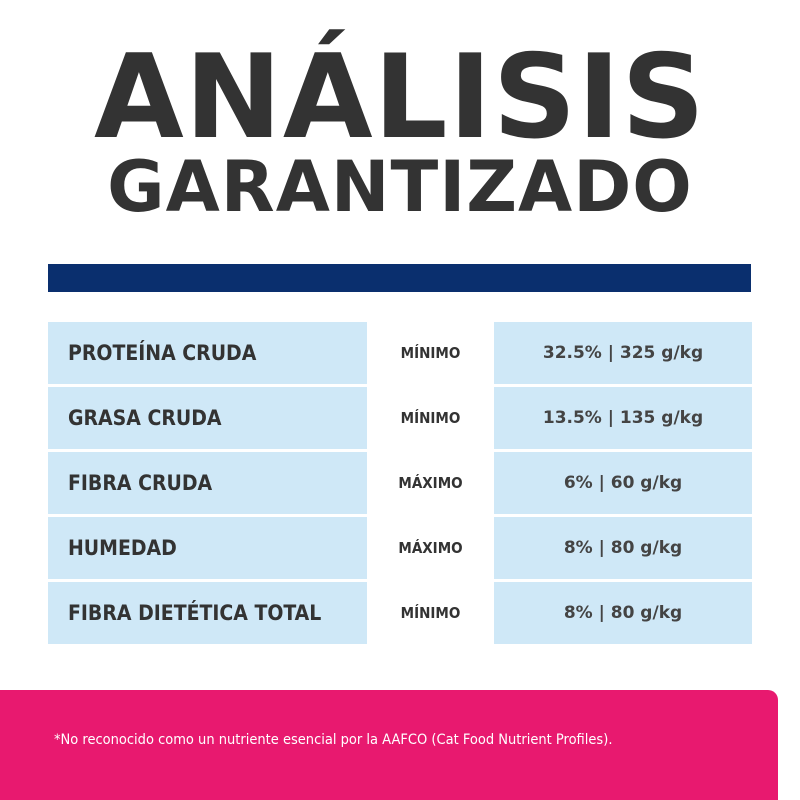 The height and width of the screenshot is (800, 800). Describe the element at coordinates (207, 483) in the screenshot. I see `nutrient-name: FIBRA CRUDA` at that location.